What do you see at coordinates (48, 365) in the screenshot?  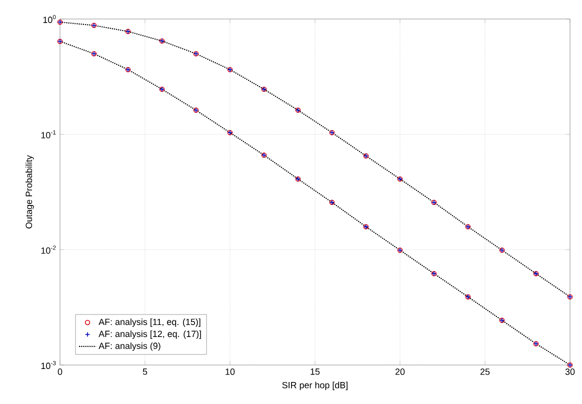 I see `y-tick-label: 10$^{-3}$` at bounding box center [48, 365].